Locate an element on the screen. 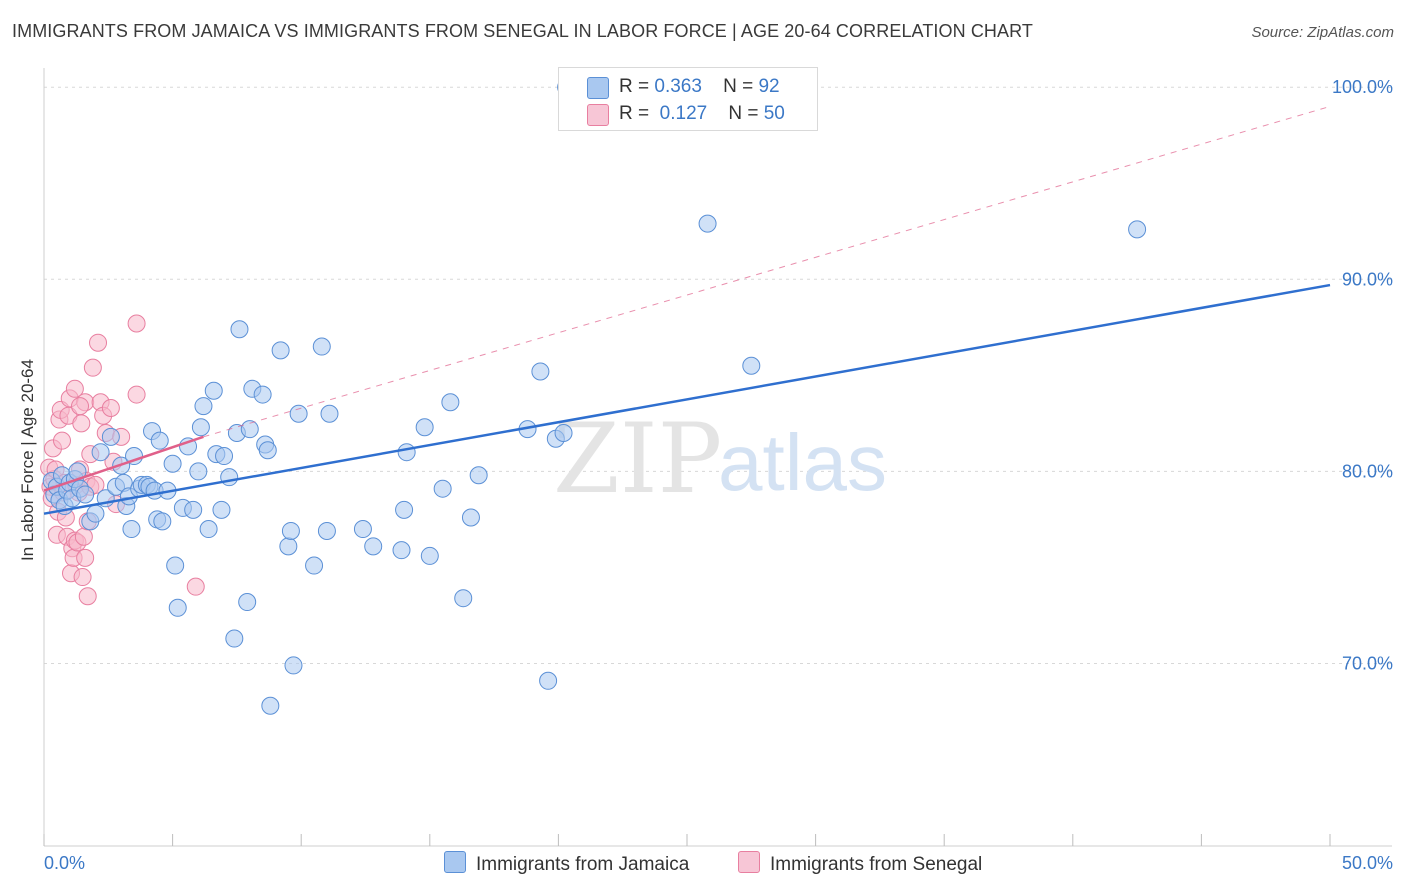 The height and width of the screenshot is (892, 1406). watermark: ZIP atlas is located at coordinates (720, 459).